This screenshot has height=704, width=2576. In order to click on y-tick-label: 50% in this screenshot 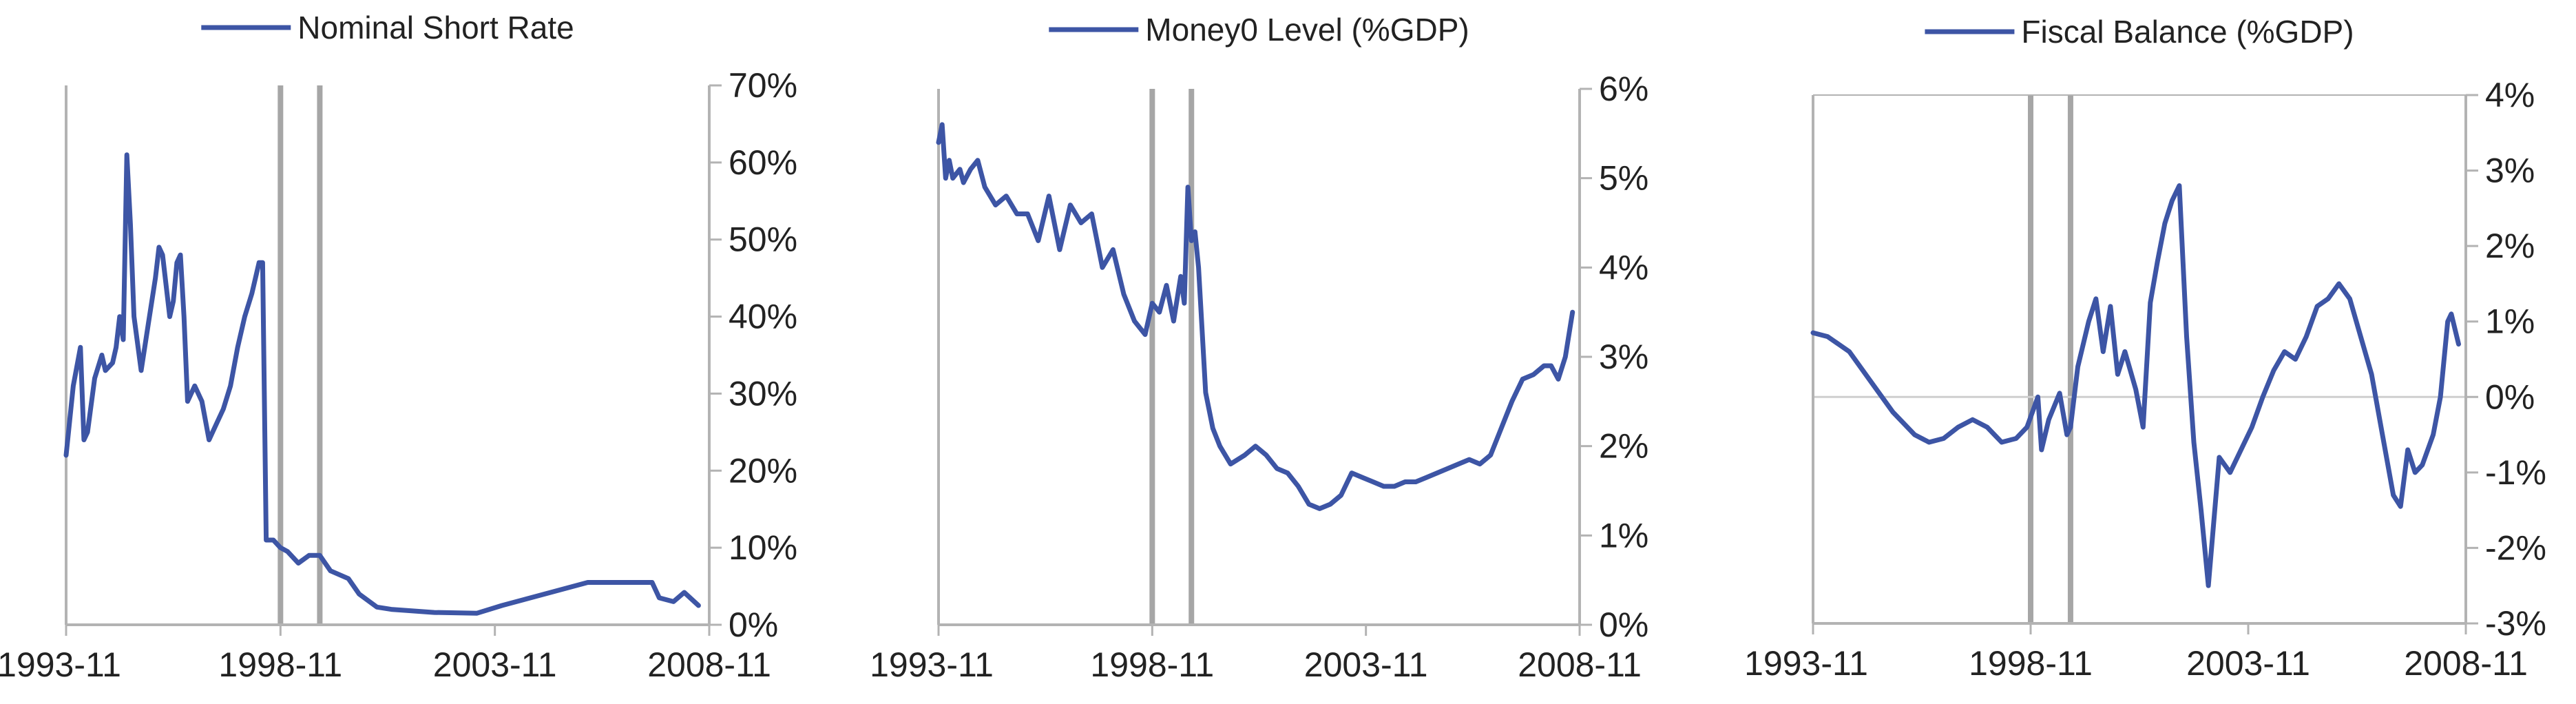, I will do `click(763, 239)`.